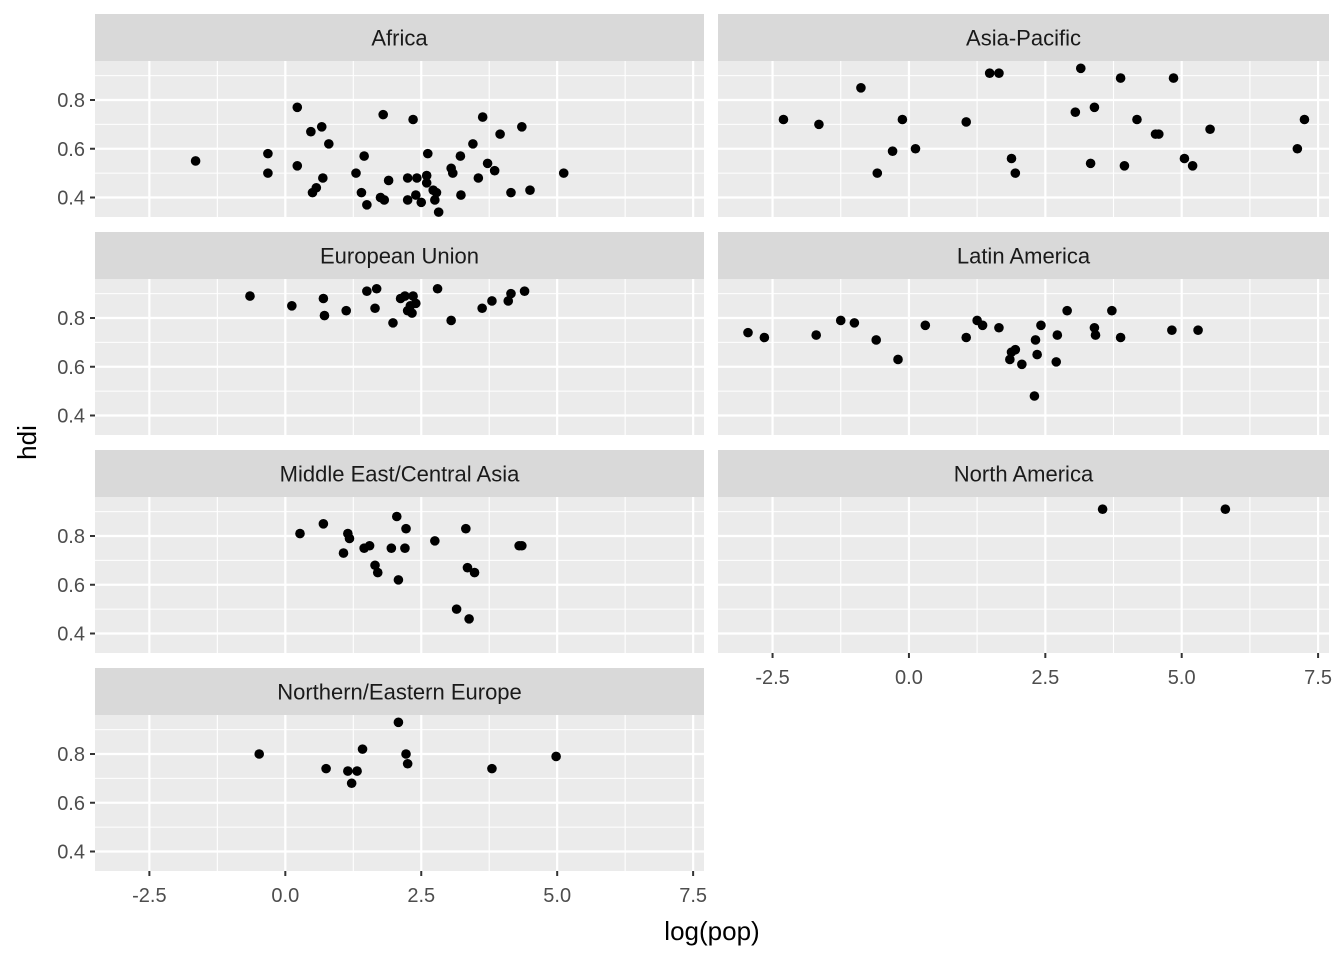 Image resolution: width=1344 pixels, height=960 pixels. I want to click on facet-strip-label: Asia-Pacific, so click(1023, 38).